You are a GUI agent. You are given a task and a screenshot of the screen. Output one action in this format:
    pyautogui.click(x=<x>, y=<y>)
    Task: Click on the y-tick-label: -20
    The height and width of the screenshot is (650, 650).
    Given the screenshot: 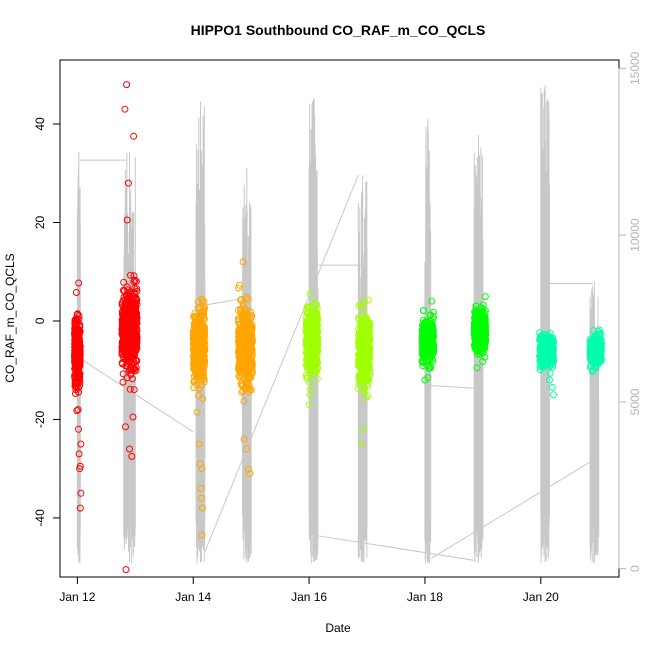 What is the action you would take?
    pyautogui.click(x=40, y=419)
    